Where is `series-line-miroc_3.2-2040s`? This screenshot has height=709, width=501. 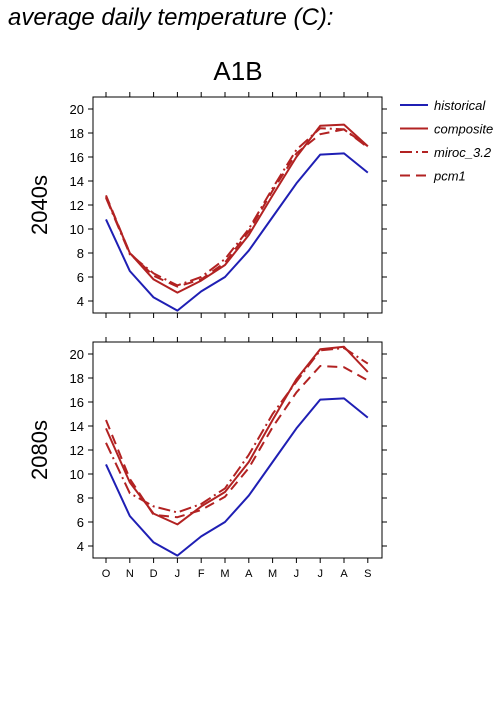 series-line-miroc_3.2-2040s is located at coordinates (237, 207).